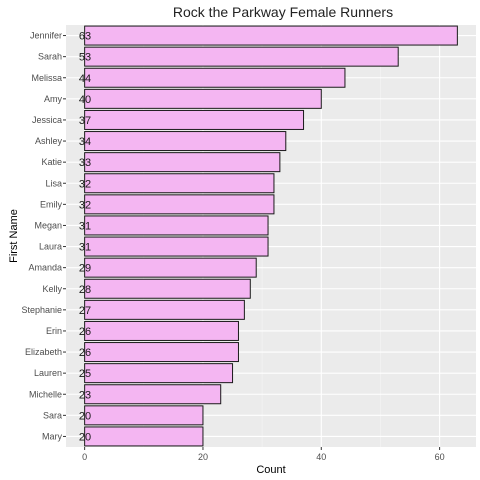 This screenshot has height=480, width=480. Describe the element at coordinates (53, 99) in the screenshot. I see `y-tick-label: Amy` at that location.